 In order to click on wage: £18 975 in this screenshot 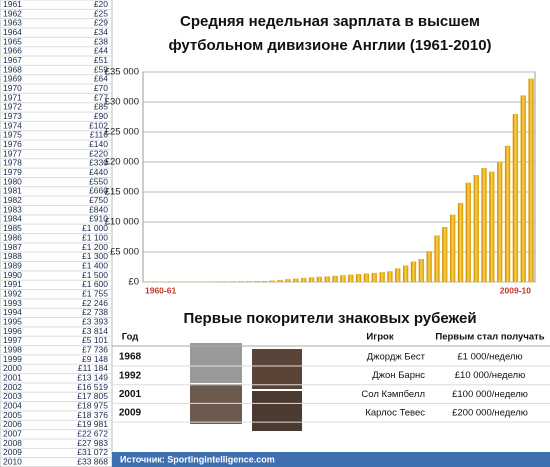, I will do `click(92, 406)`.